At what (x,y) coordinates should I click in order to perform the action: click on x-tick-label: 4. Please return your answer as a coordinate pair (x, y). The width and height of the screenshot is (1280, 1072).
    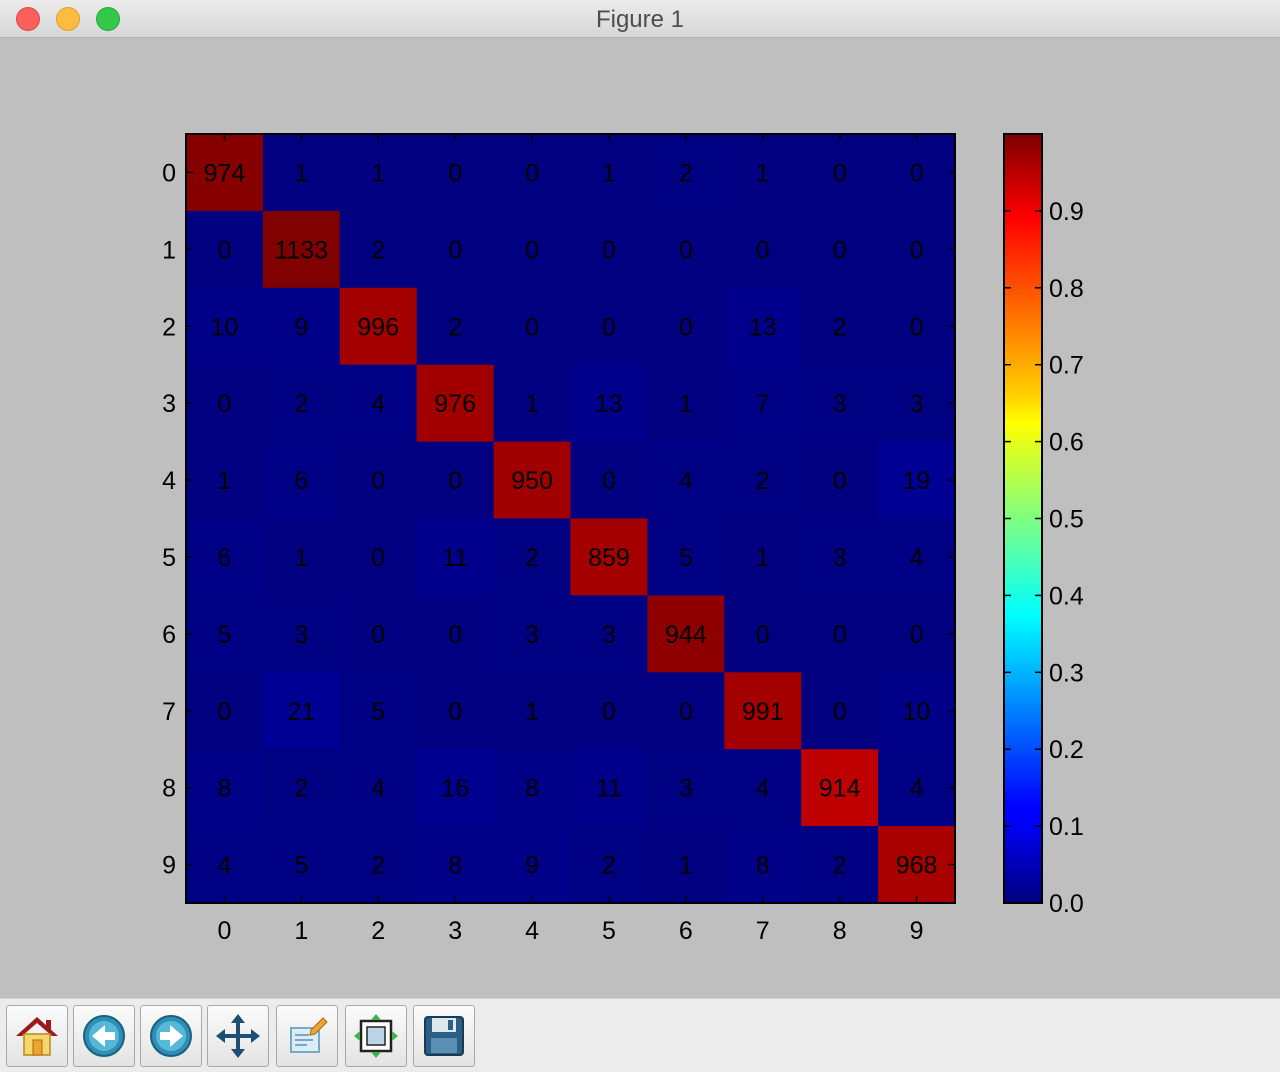
    Looking at the image, I should click on (532, 931).